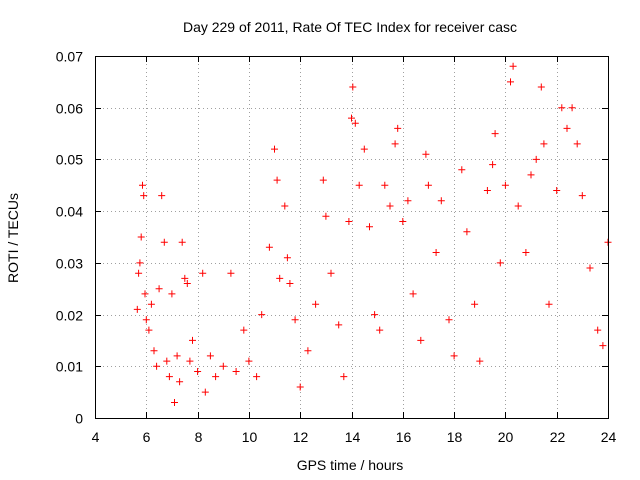 The image size is (640, 480). I want to click on x-tick-label: 24, so click(609, 437).